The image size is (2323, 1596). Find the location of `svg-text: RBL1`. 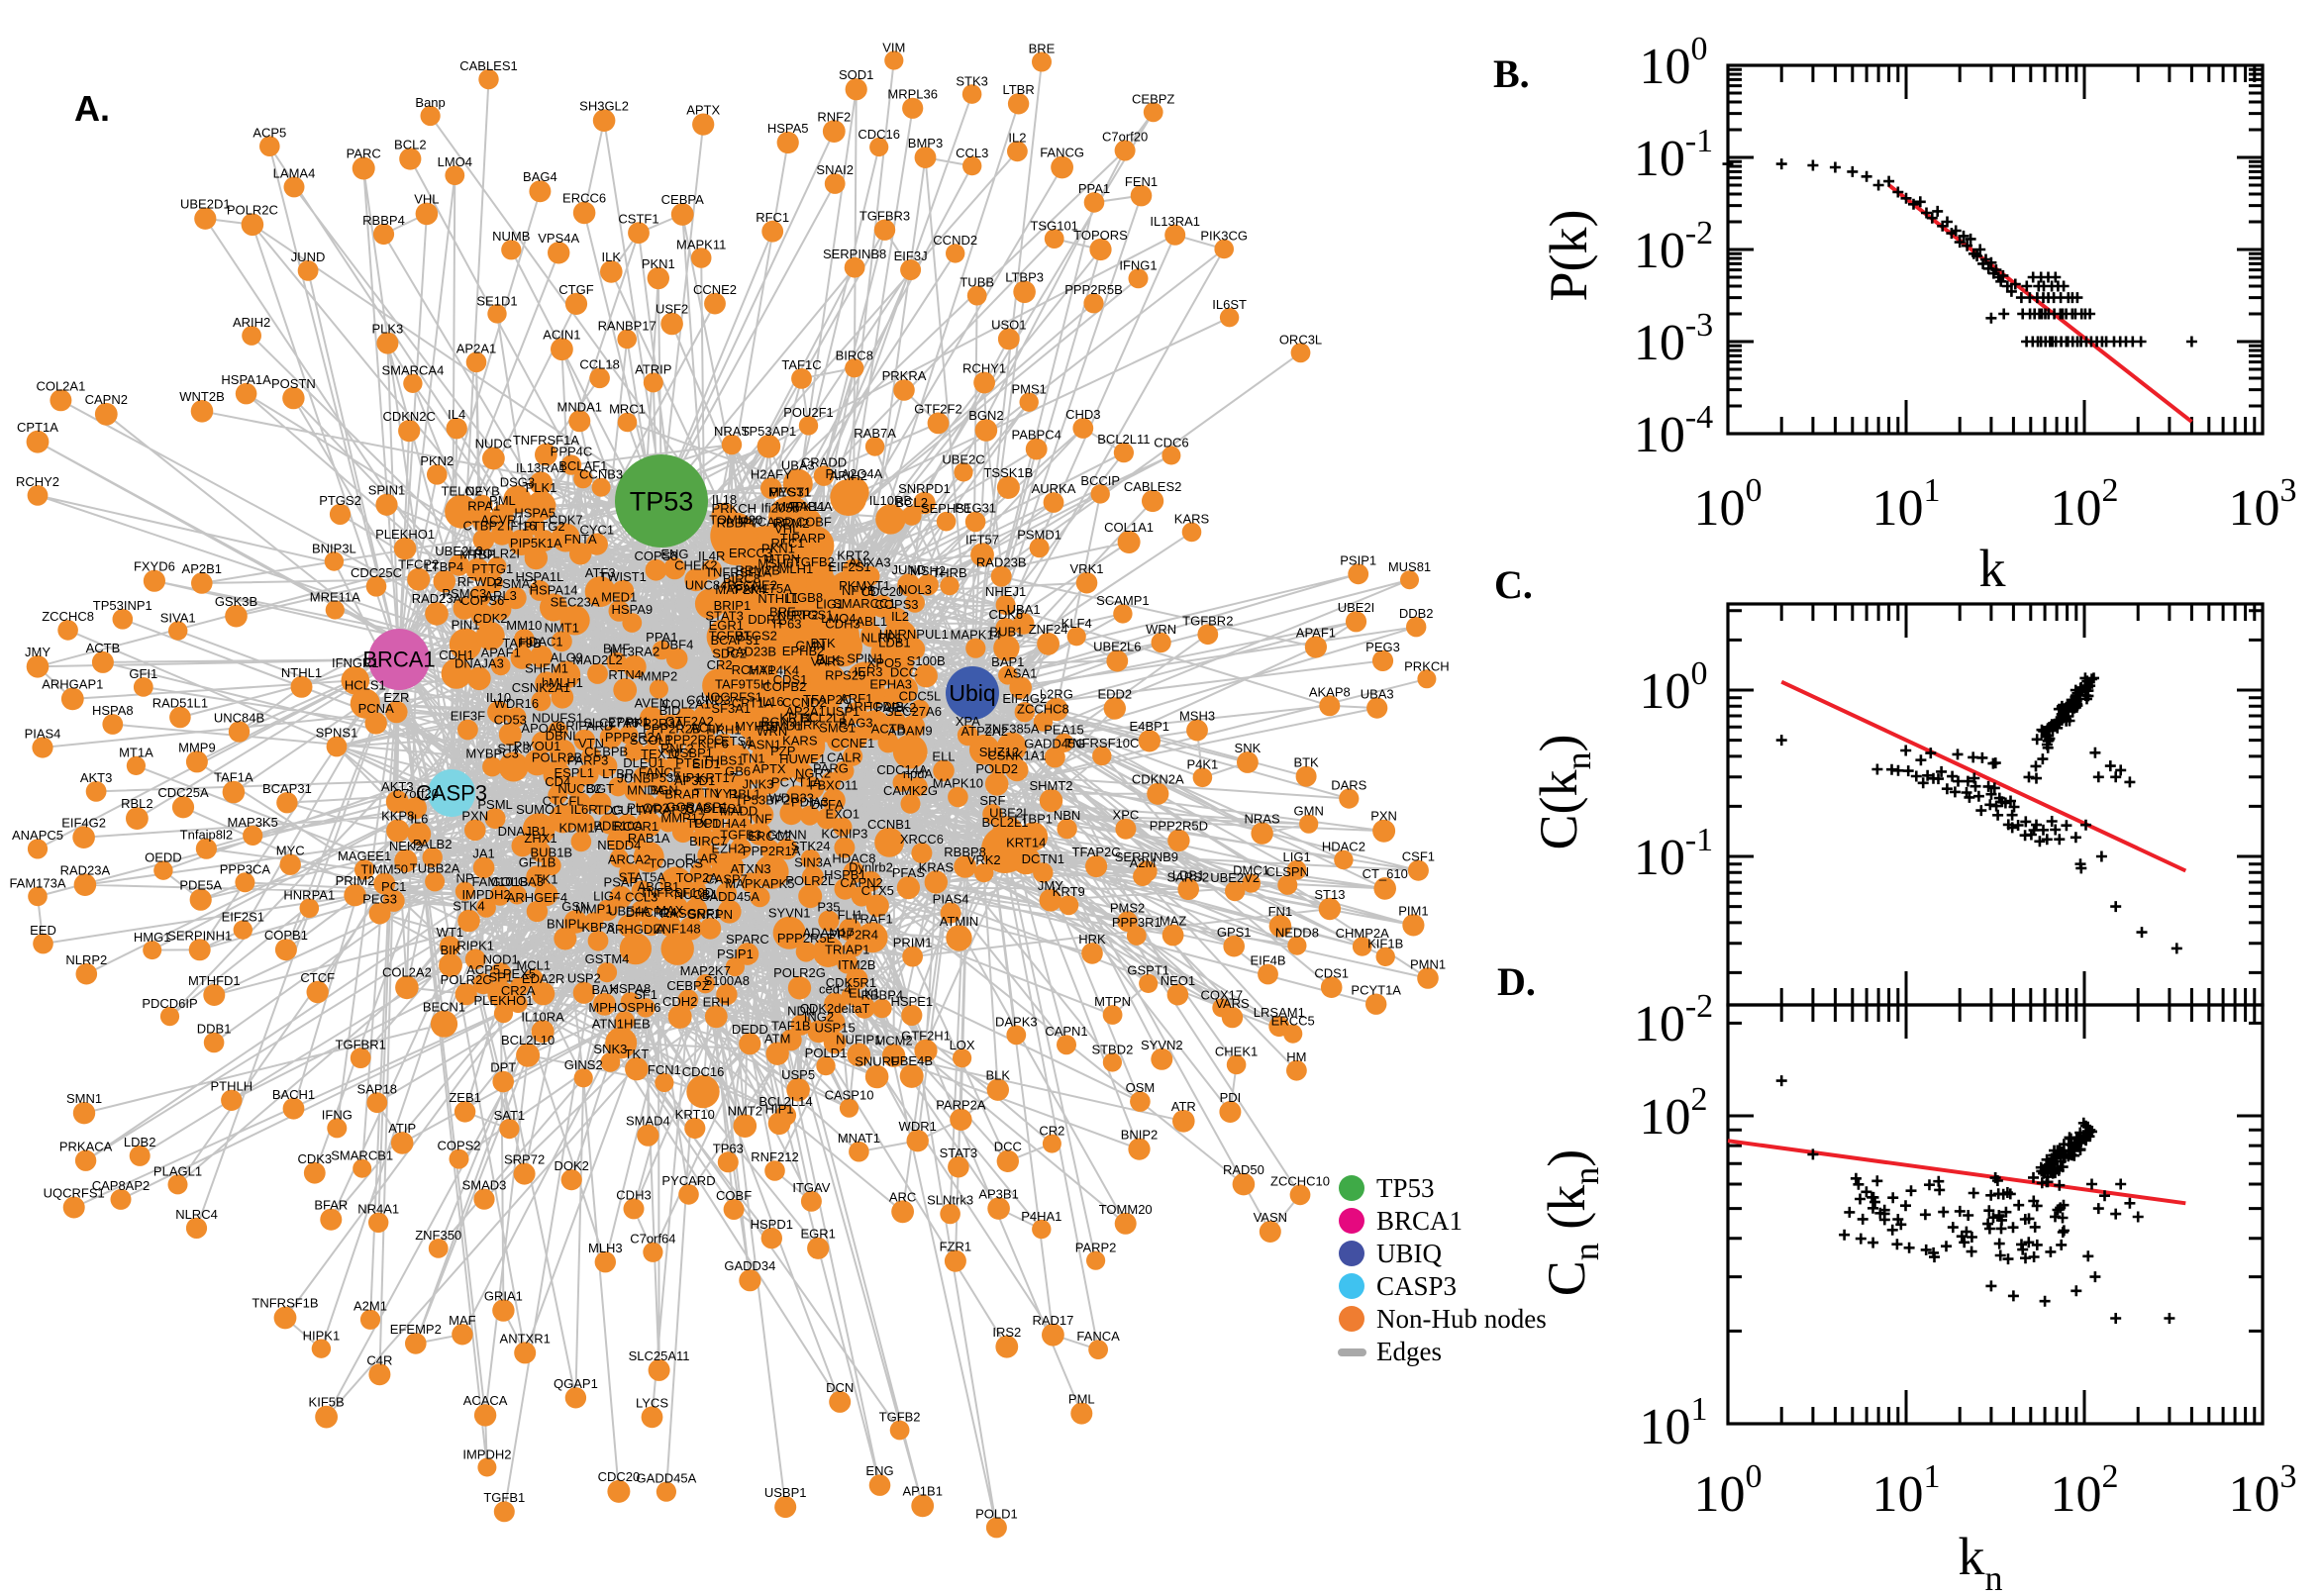

svg-text: RBL1 is located at coordinates (745, 795).